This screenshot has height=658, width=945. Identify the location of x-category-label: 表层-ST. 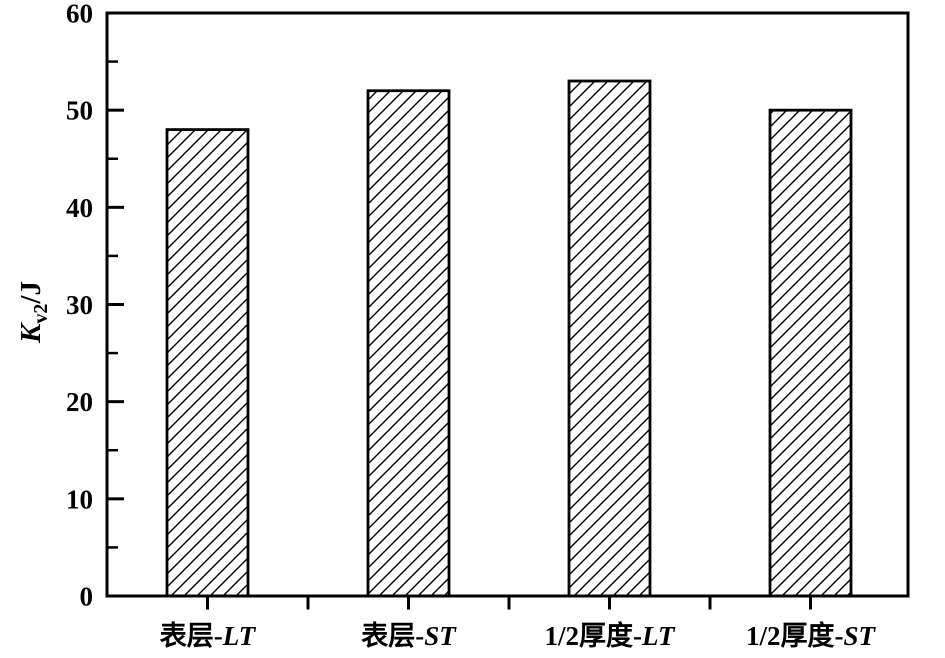
(409, 636).